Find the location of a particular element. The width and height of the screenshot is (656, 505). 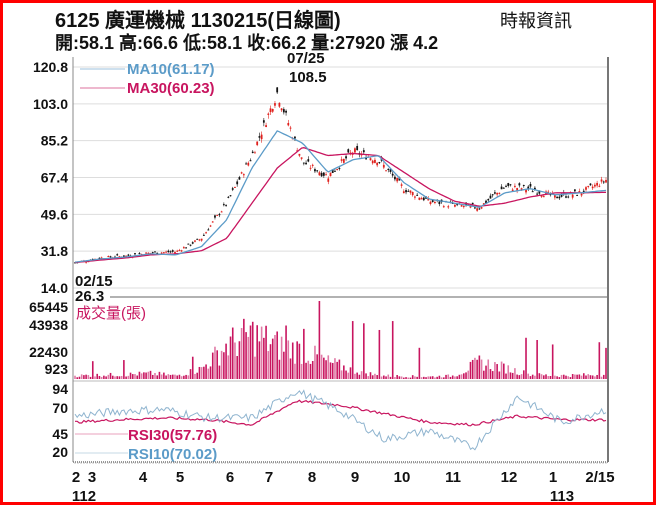

high-value-annotation: 108.5 is located at coordinates (308, 77).